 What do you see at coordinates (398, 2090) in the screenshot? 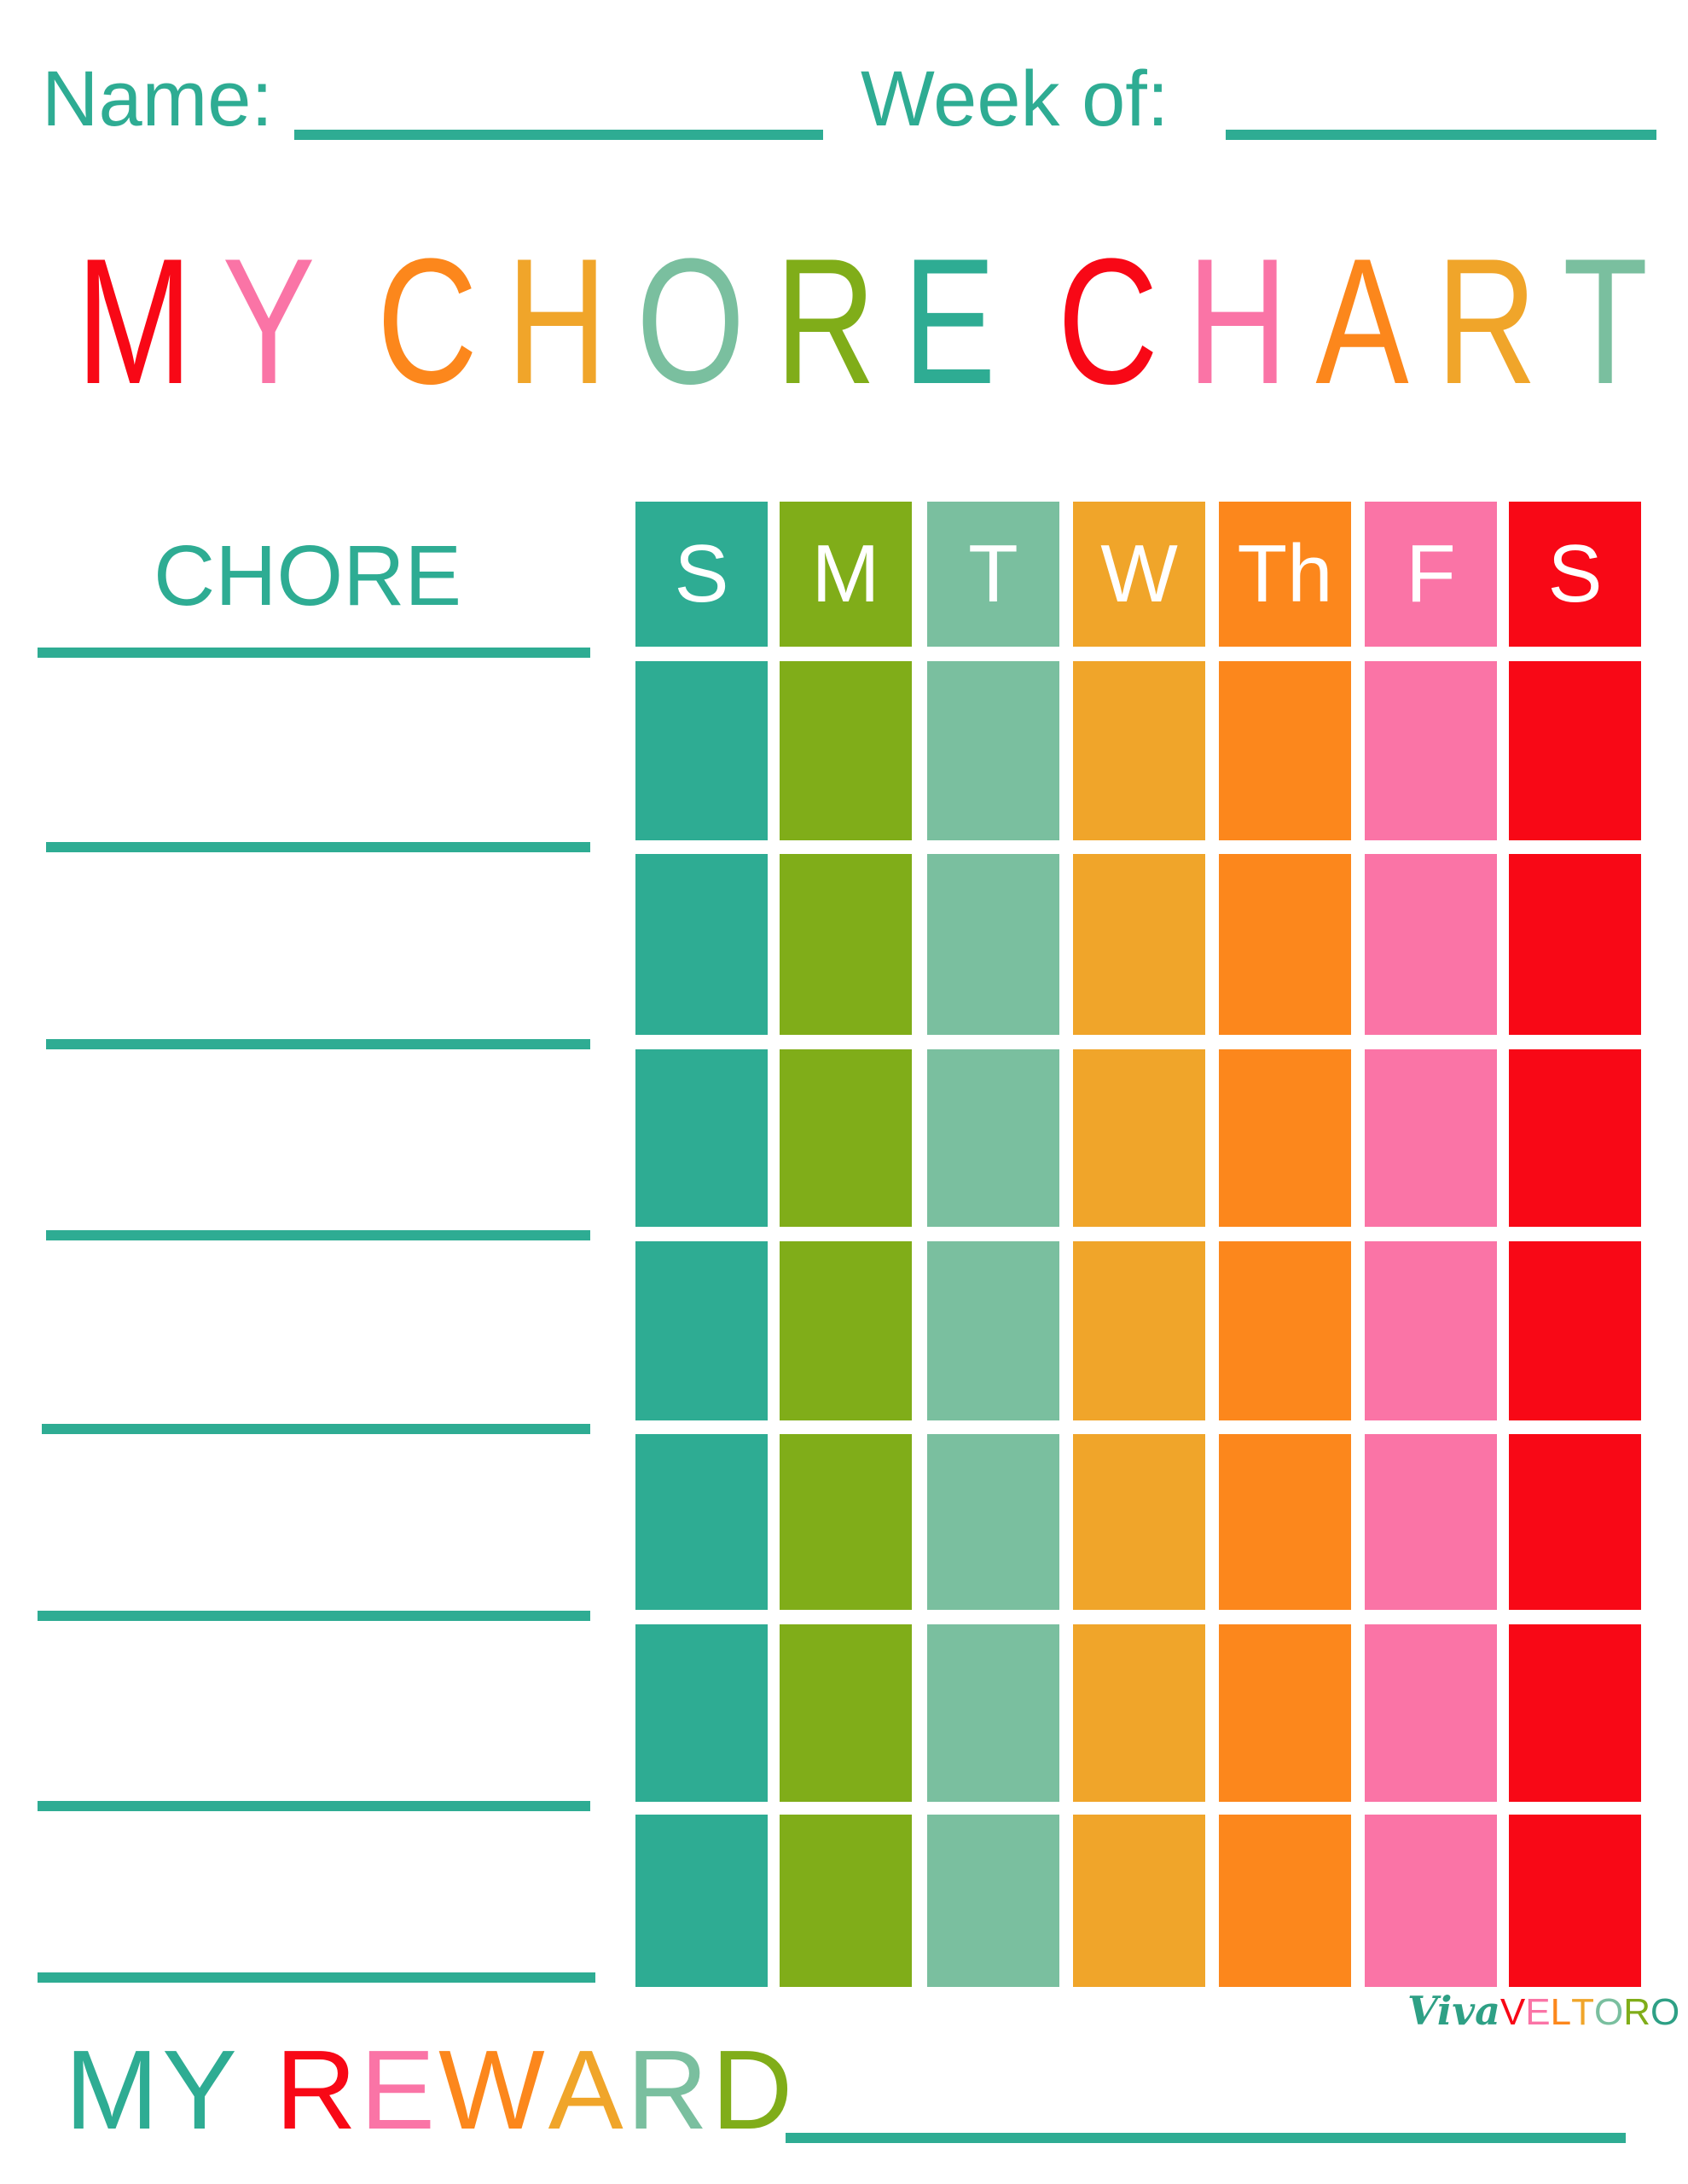
I see `reward-letter: E` at bounding box center [398, 2090].